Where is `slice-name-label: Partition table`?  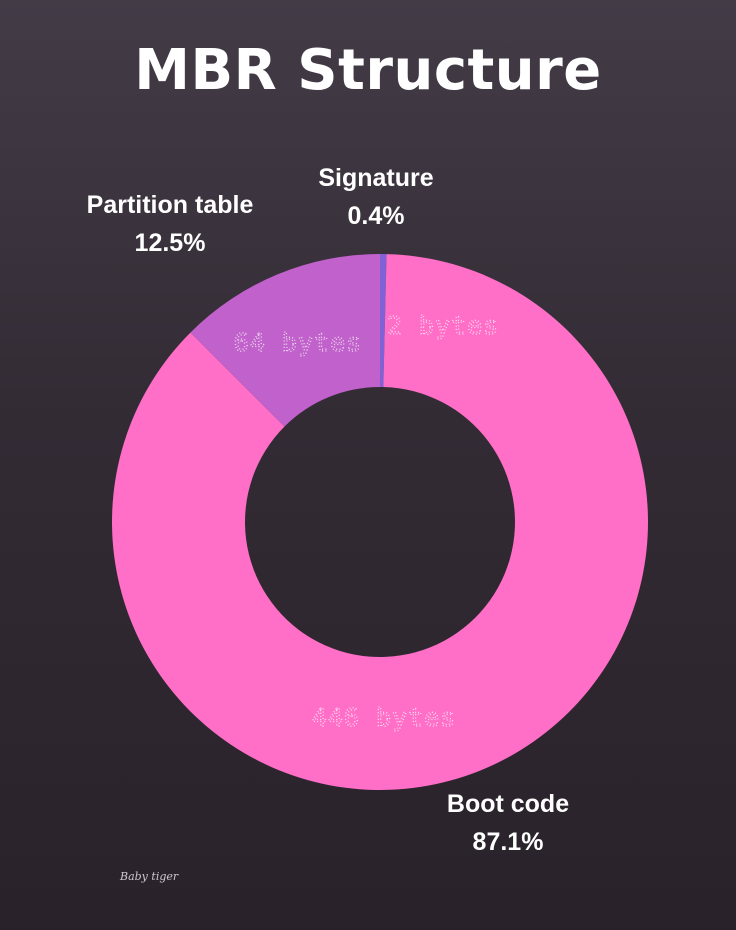 slice-name-label: Partition table is located at coordinates (170, 205).